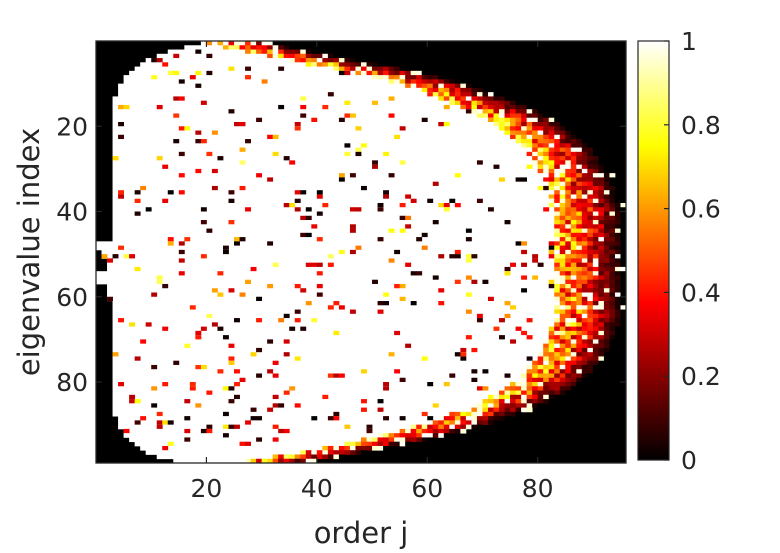 This screenshot has width=780, height=553. I want to click on colorbar-tick-label: 0.6, so click(701, 209).